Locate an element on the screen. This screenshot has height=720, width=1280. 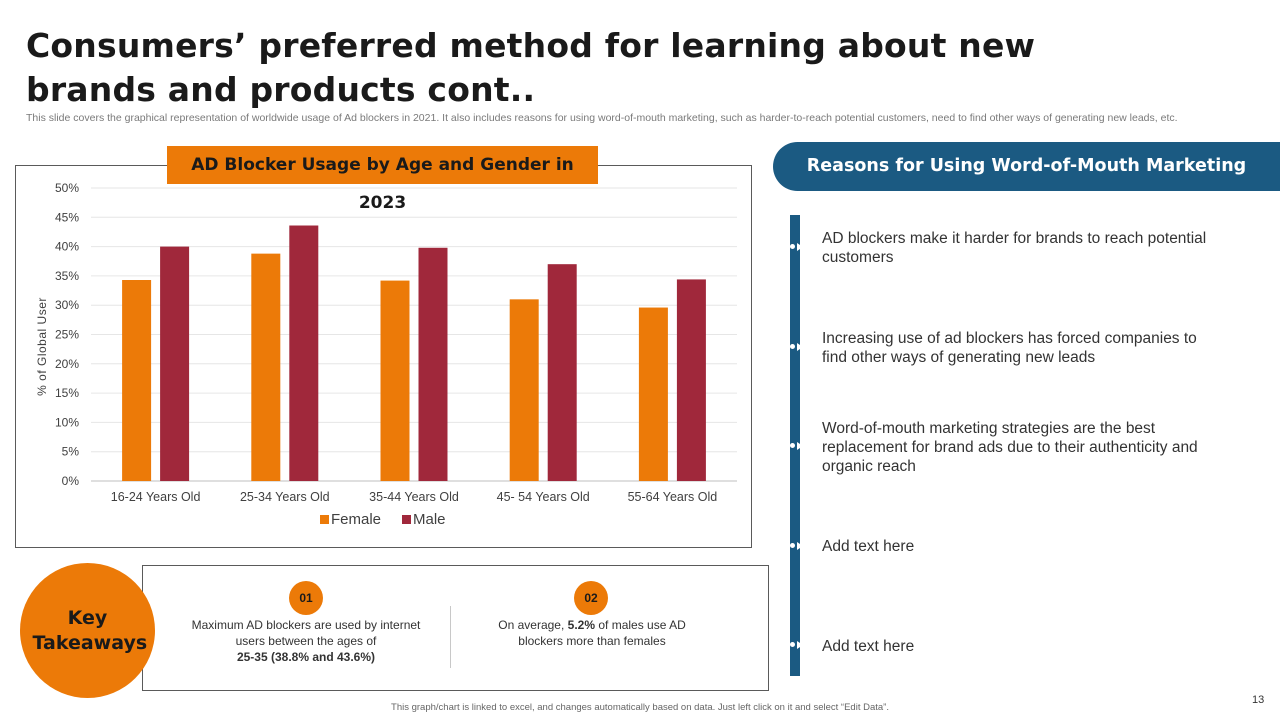
takeaway-1-highlight: 25-35 (38.8% and 43.6%) is located at coordinates (306, 657).